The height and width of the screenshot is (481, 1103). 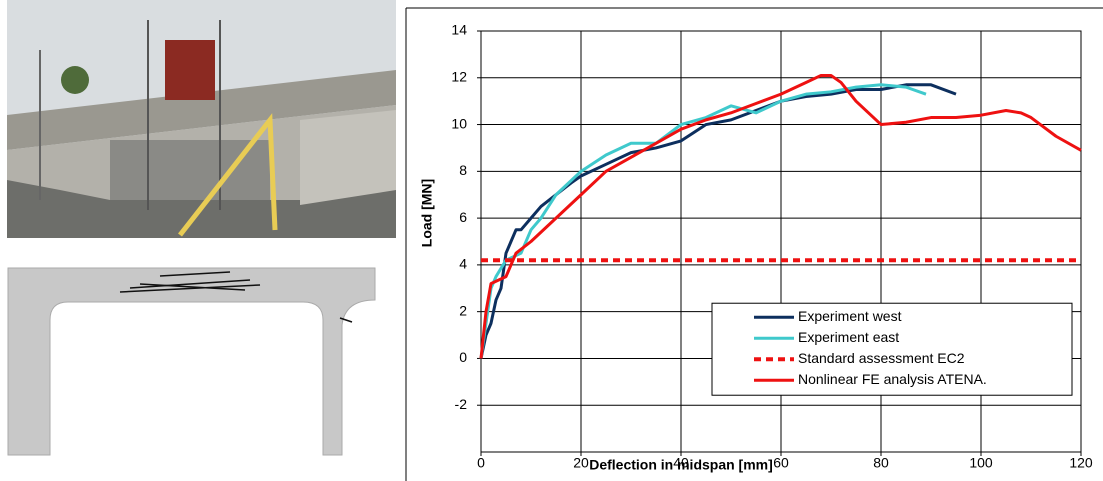 I want to click on y-tick-label: 10, so click(x=459, y=123).